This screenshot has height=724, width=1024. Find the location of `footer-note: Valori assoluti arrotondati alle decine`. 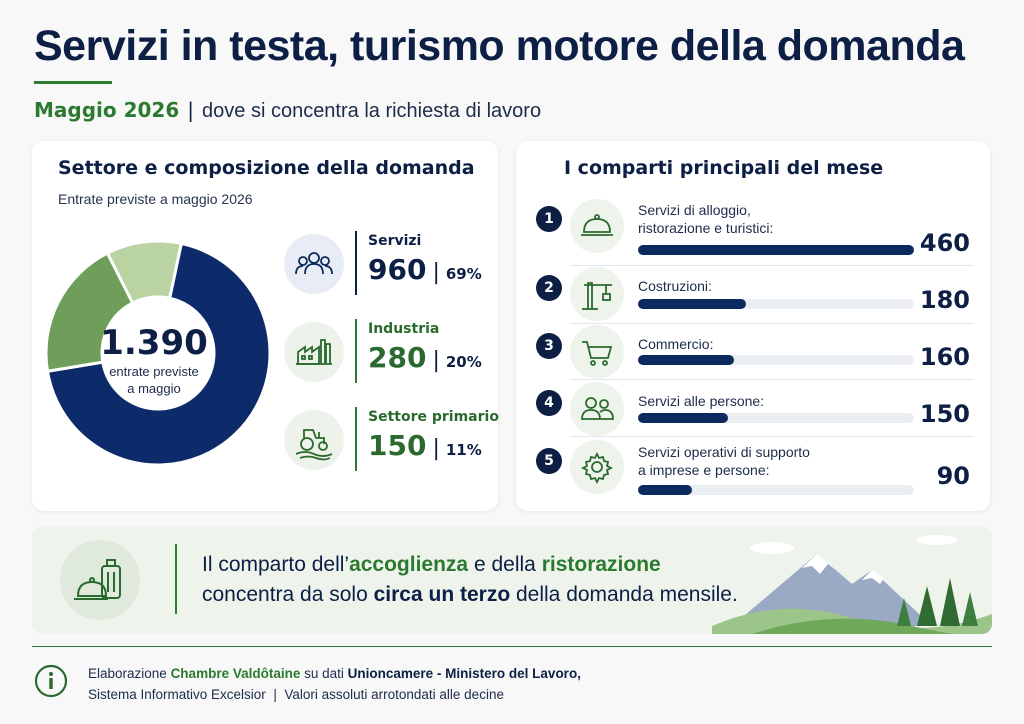

footer-note: Valori assoluti arrotondati alle decine is located at coordinates (394, 694).